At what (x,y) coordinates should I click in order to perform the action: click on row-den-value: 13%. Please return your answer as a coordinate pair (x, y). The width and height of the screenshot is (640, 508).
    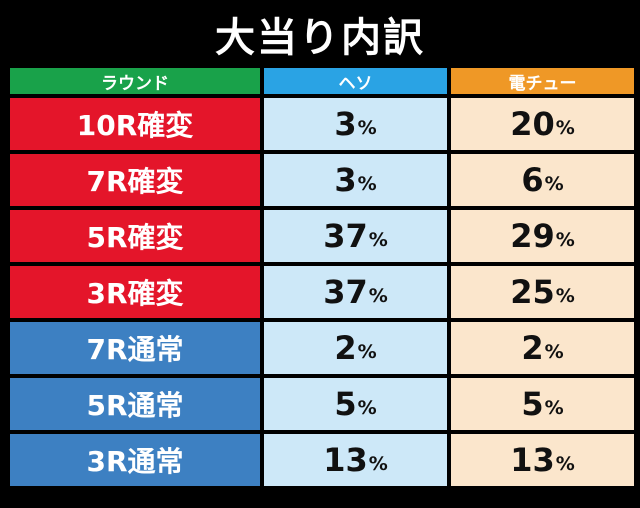
    Looking at the image, I should click on (542, 460).